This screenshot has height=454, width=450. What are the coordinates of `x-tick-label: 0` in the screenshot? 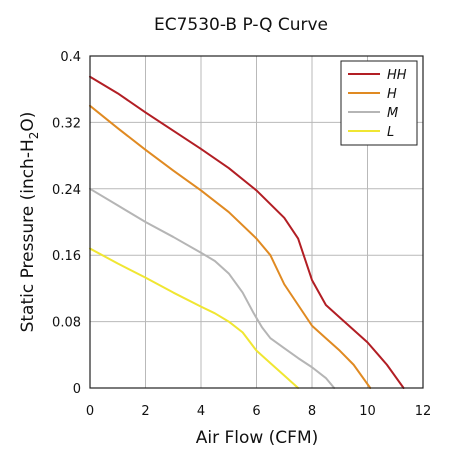 It's located at (90, 411).